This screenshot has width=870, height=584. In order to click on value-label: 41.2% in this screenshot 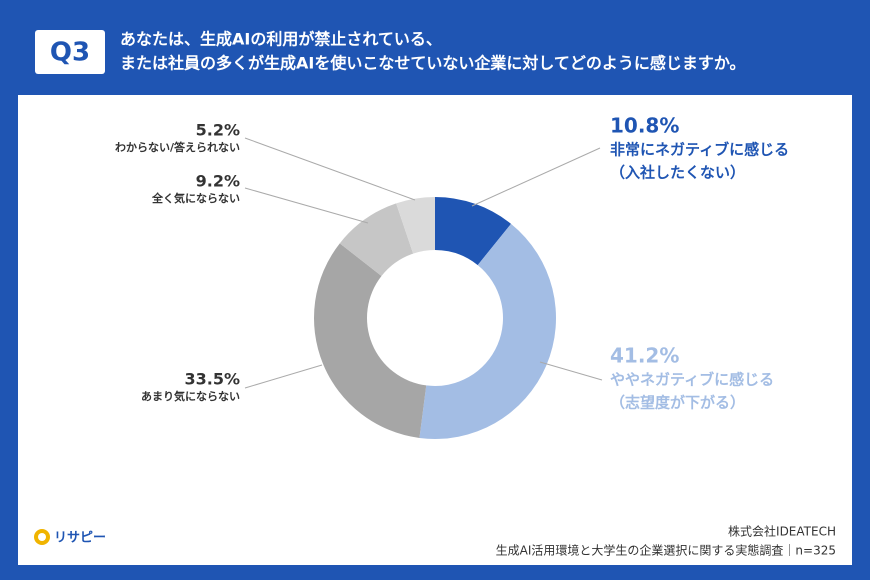, I will do `click(644, 356)`.